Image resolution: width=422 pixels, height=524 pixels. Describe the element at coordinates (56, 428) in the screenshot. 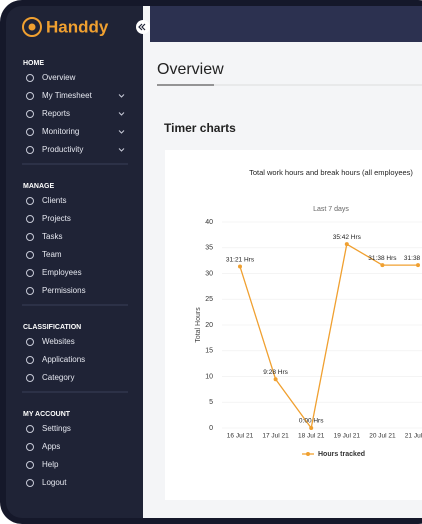

I see `menu-item: Settings` at that location.